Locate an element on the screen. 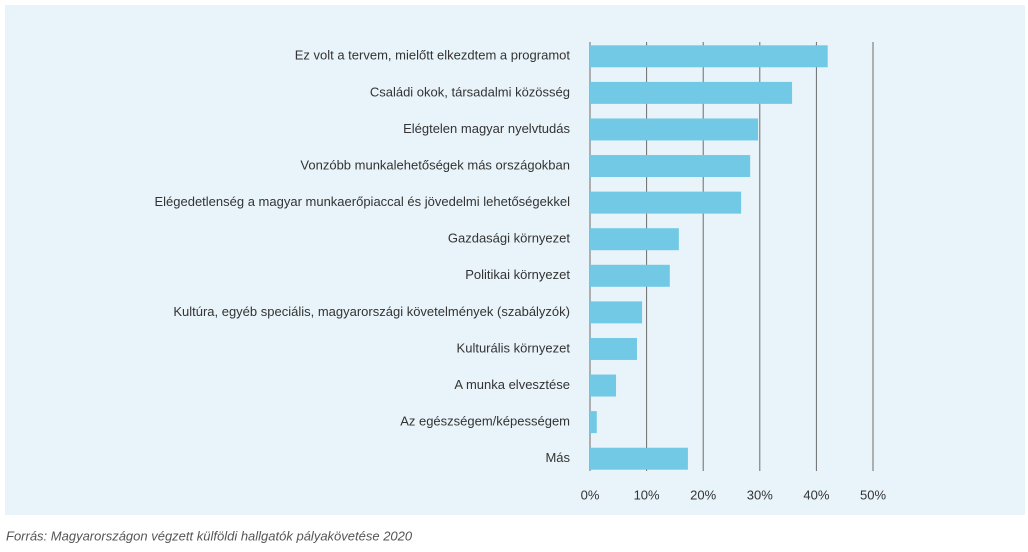 This screenshot has height=552, width=1028. y-tick-label: Családi okok, társadalmi közösség is located at coordinates (470, 91).